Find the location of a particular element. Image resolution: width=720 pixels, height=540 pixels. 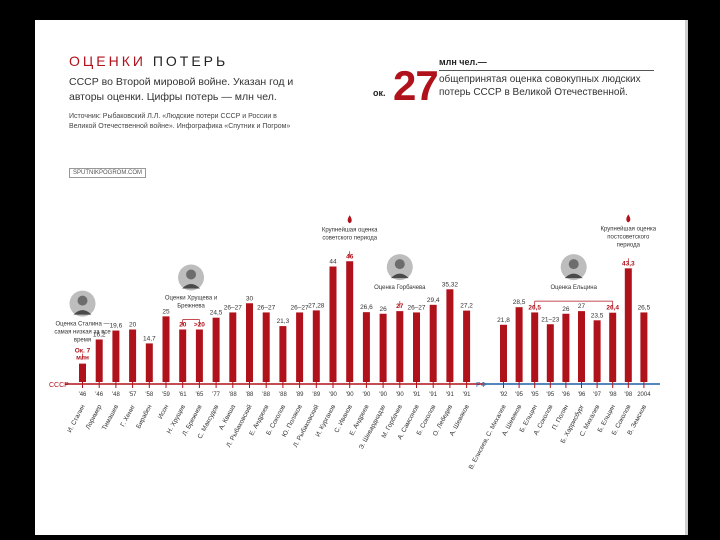

infographic-title: ОЦЕНКИ ПОТЕРЬ is located at coordinates (148, 61).